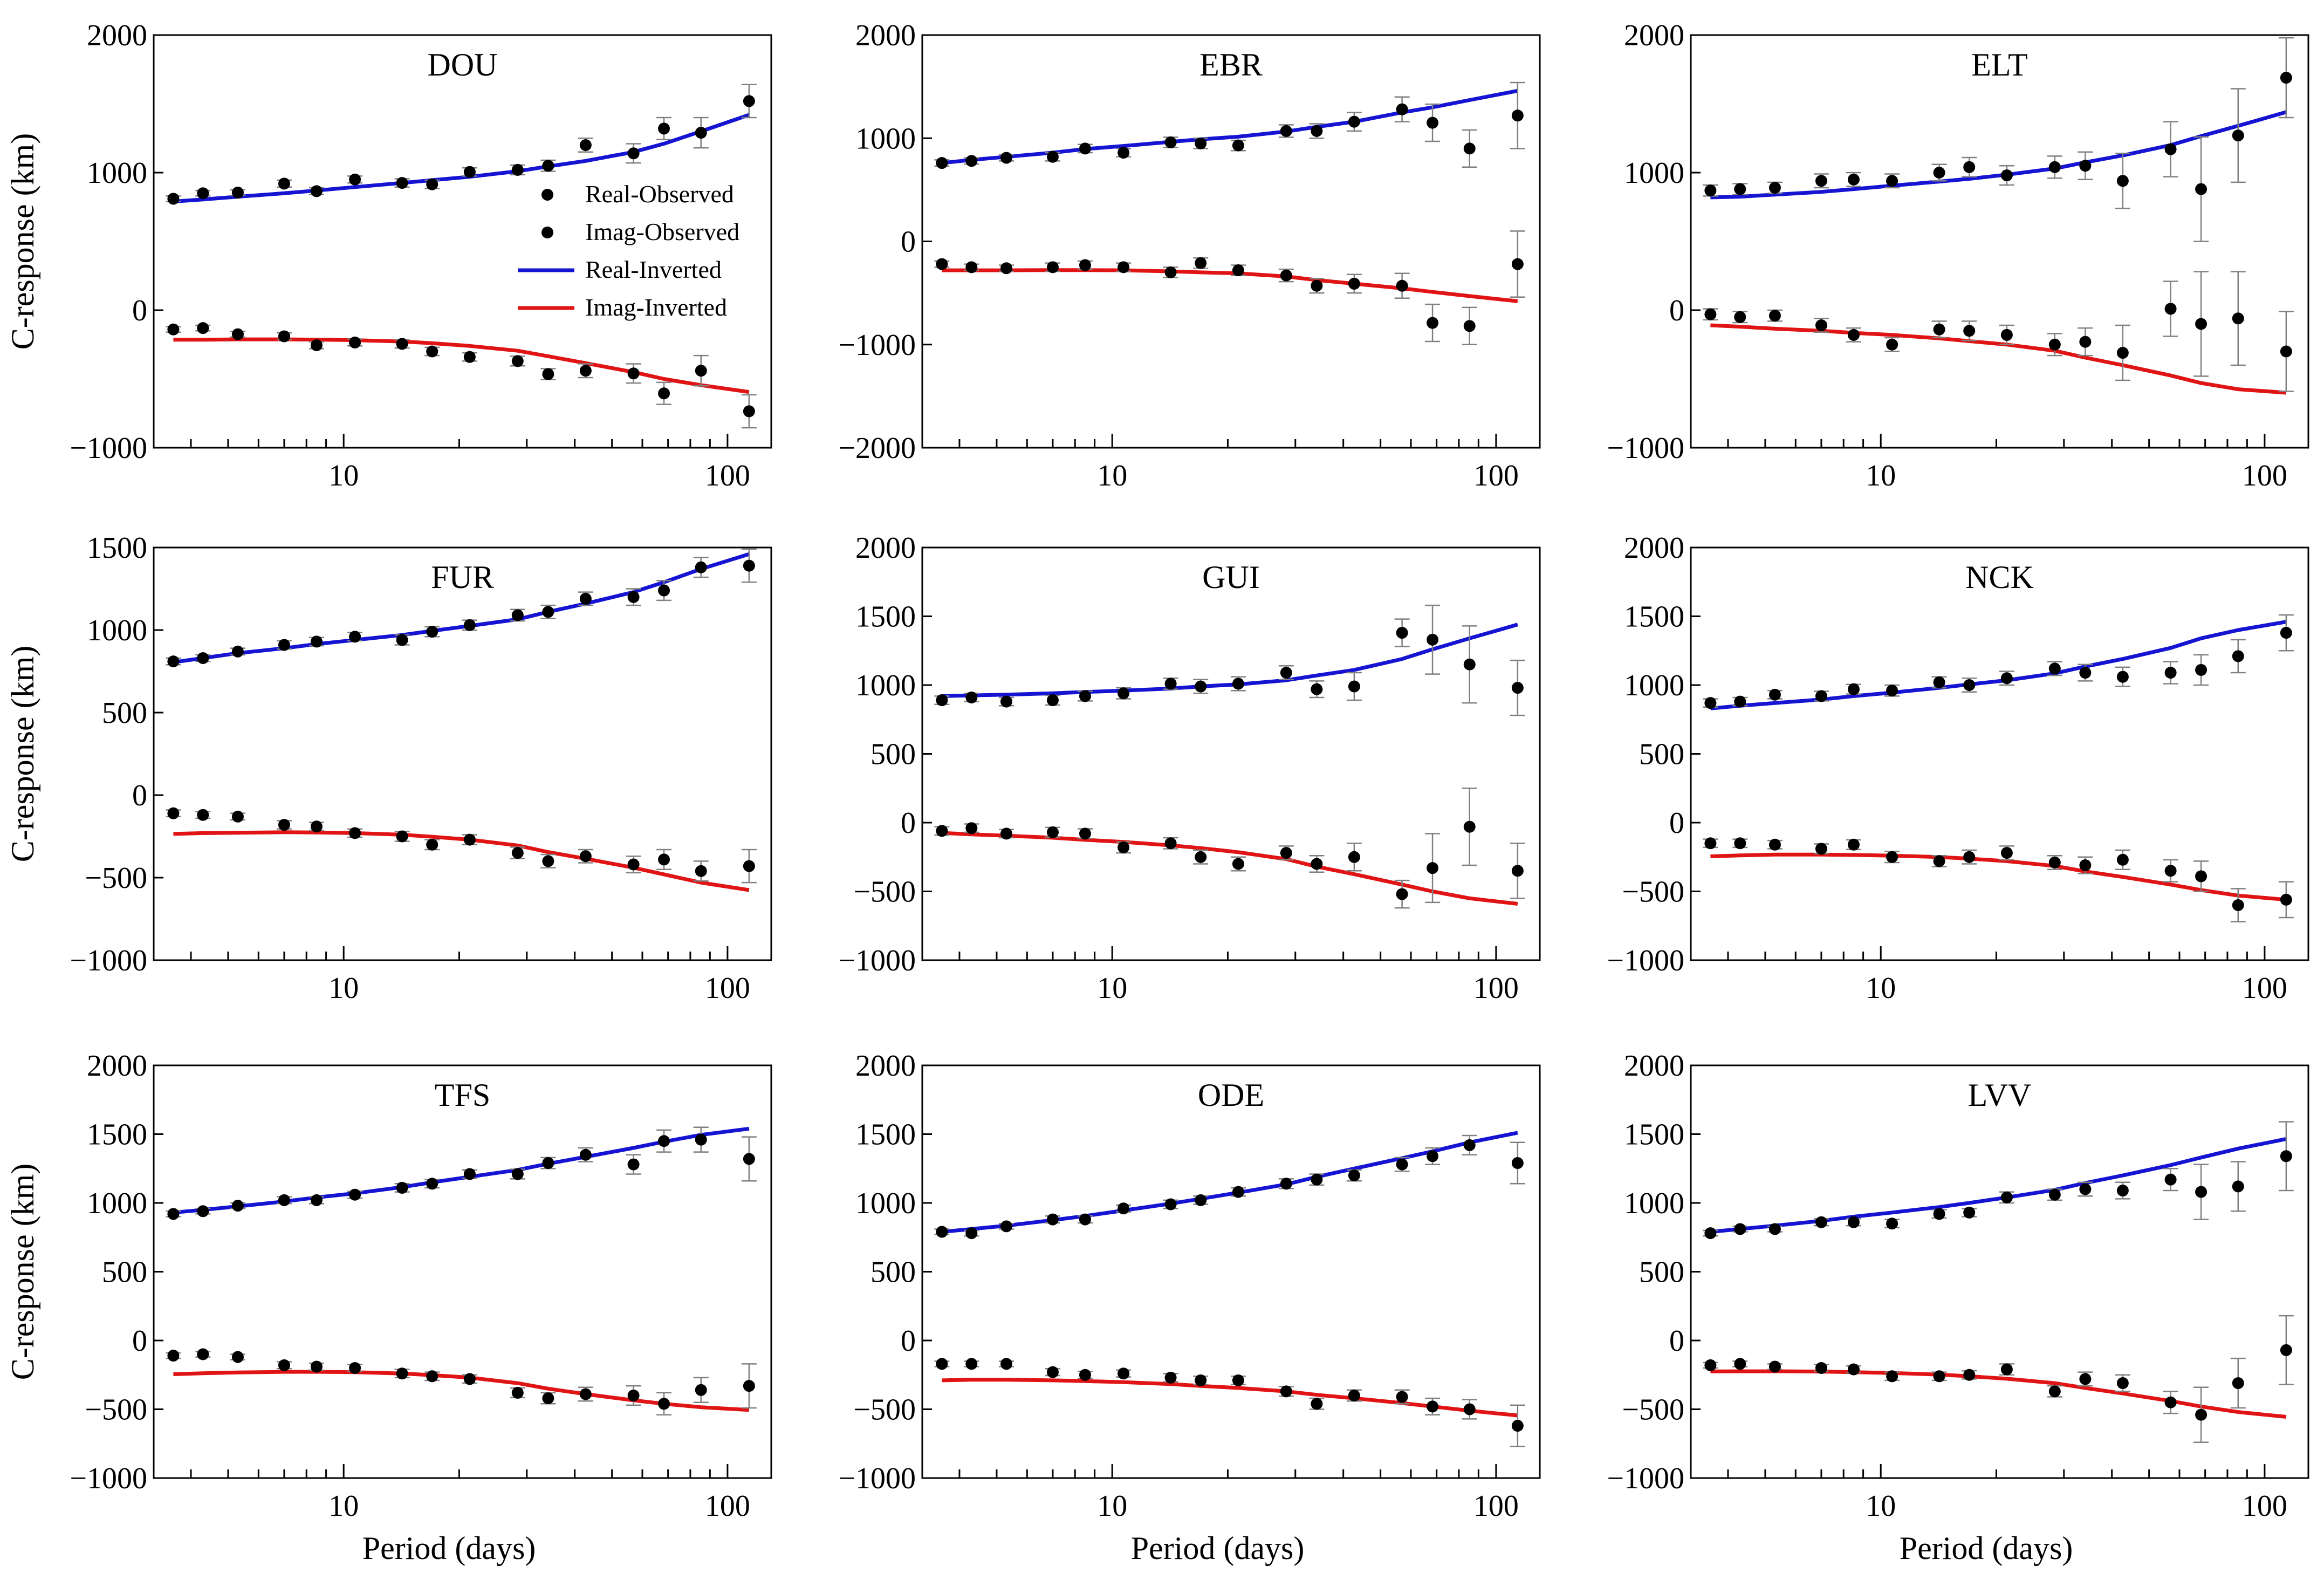  Describe the element at coordinates (1218, 1548) in the screenshot. I see `x-axis-label: Period (days)` at that location.